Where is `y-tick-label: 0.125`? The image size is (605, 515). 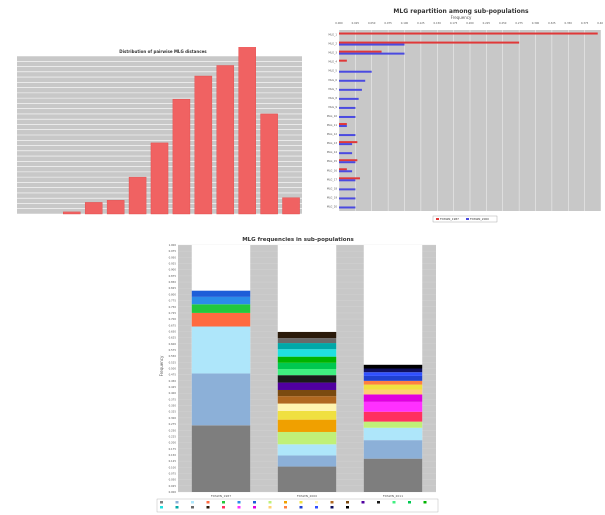 y-tick-label: 0.125 is located at coordinates (173, 461).